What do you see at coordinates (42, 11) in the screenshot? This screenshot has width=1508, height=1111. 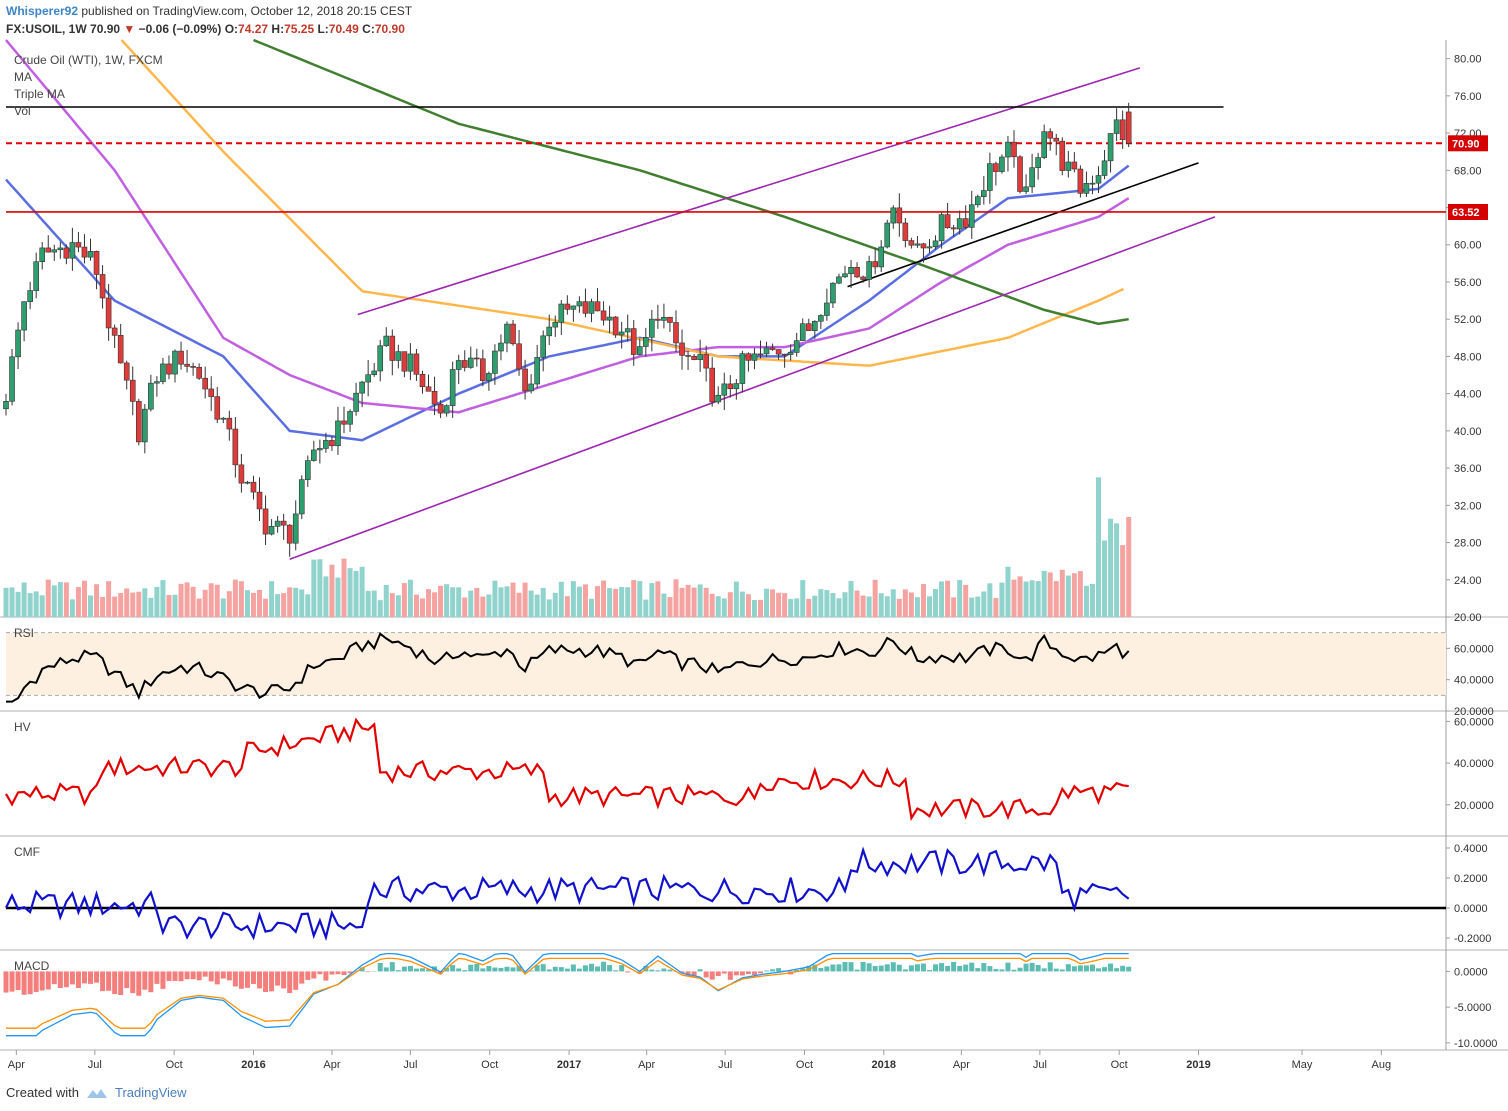 I see `author-link: Whisperer92` at bounding box center [42, 11].